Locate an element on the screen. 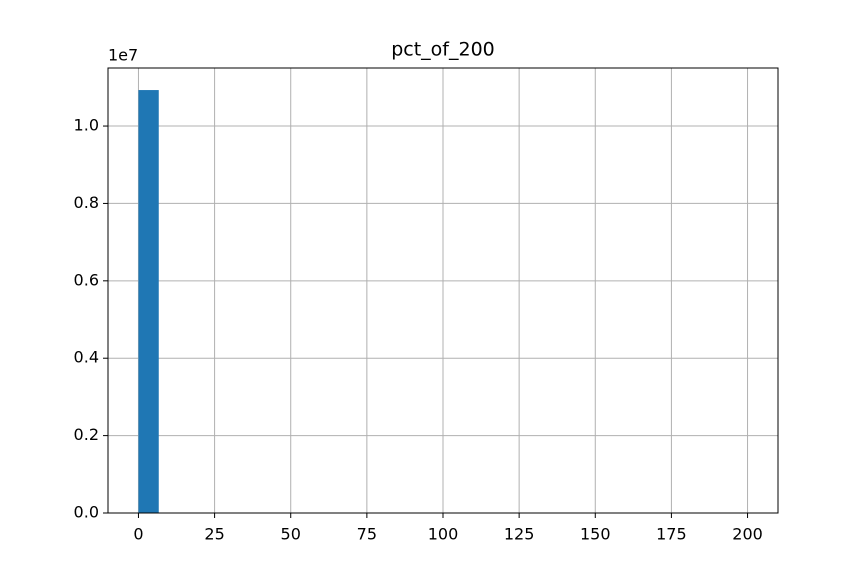 Image resolution: width=864 pixels, height=576 pixels. y-offset-label: 1e7 is located at coordinates (123, 55).